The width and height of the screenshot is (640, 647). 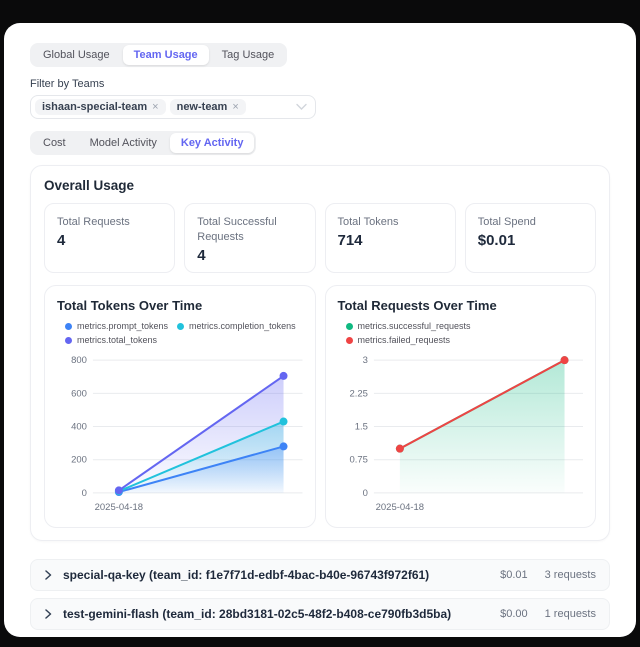 What do you see at coordinates (54, 143) in the screenshot?
I see `tab-cost: Cost` at bounding box center [54, 143].